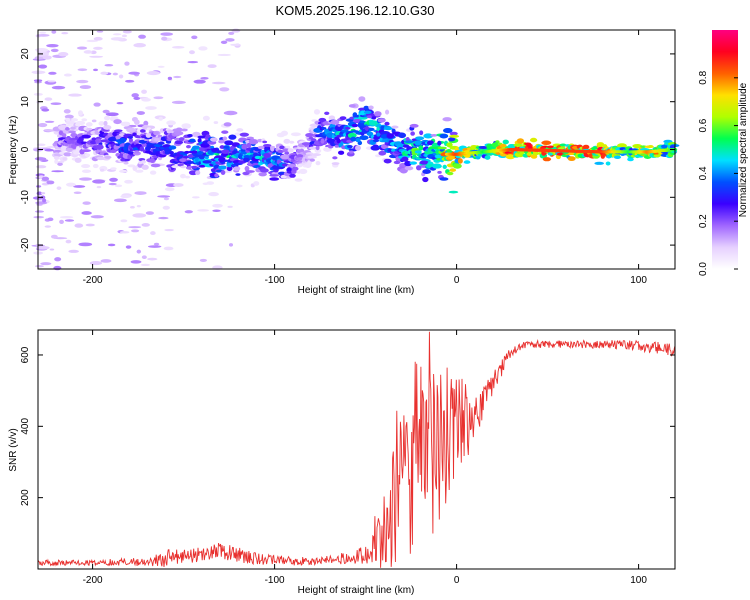 This screenshot has width=750, height=600. What do you see at coordinates (457, 580) in the screenshot?
I see `snr-x-tick-label: 0` at bounding box center [457, 580].